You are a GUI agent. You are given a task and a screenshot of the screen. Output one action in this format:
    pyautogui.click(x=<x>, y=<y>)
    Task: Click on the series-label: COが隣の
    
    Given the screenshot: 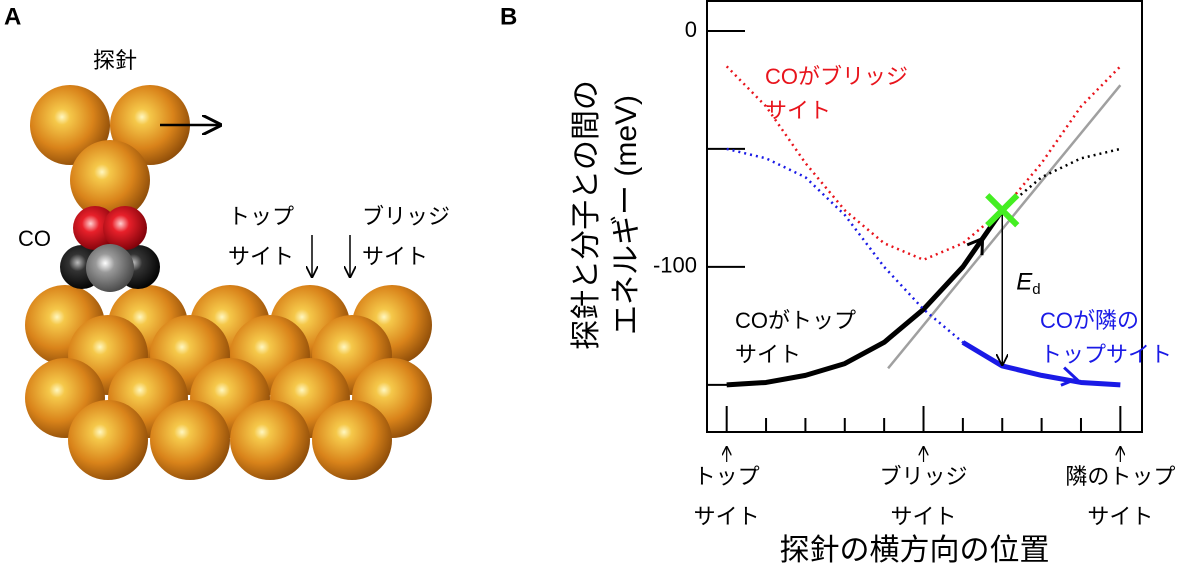 What is the action you would take?
    pyautogui.click(x=1089, y=320)
    